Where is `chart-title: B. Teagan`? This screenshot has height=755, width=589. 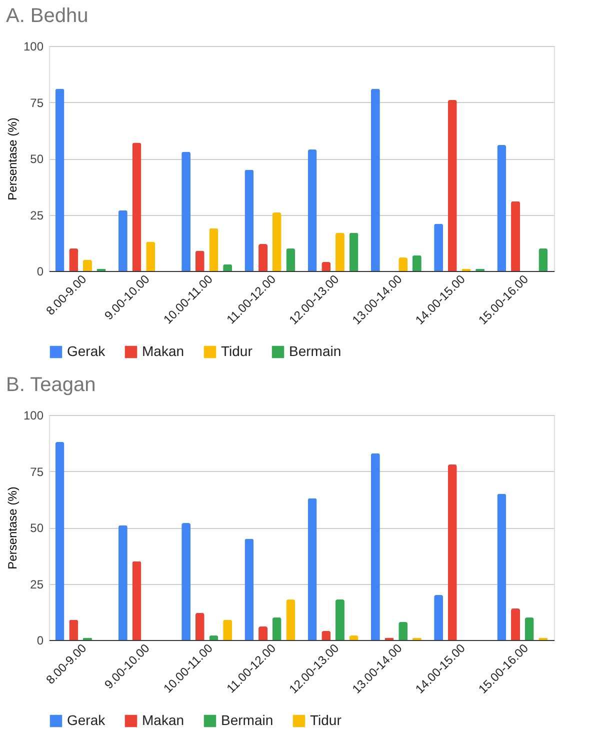
chart-title: B. Teagan is located at coordinates (51, 385).